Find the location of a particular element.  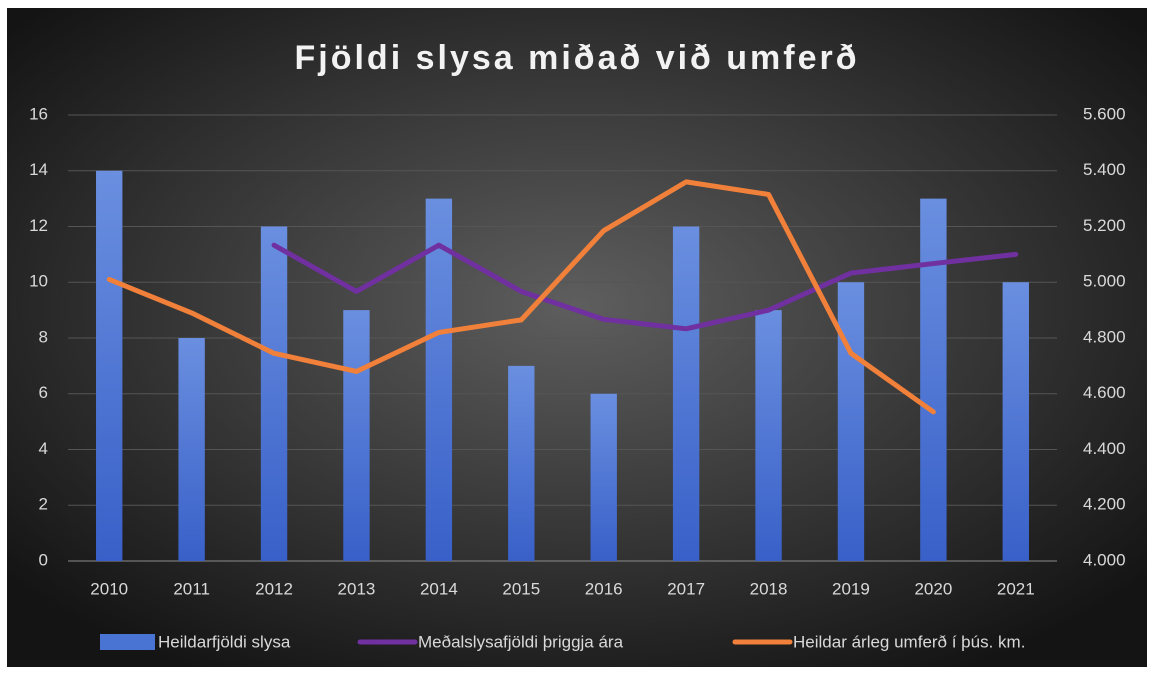

x-tick-label: 2017 is located at coordinates (686, 588).